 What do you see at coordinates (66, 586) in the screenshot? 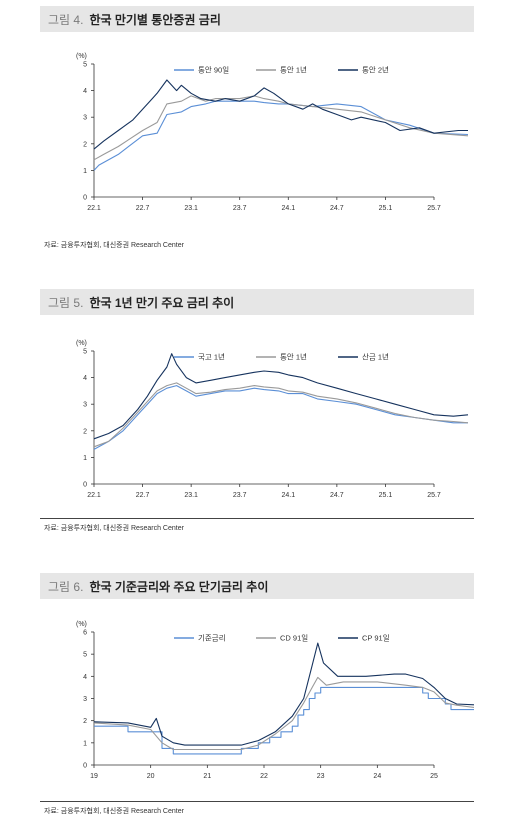
I see `figure-6-number: 그림 6.` at bounding box center [66, 586].